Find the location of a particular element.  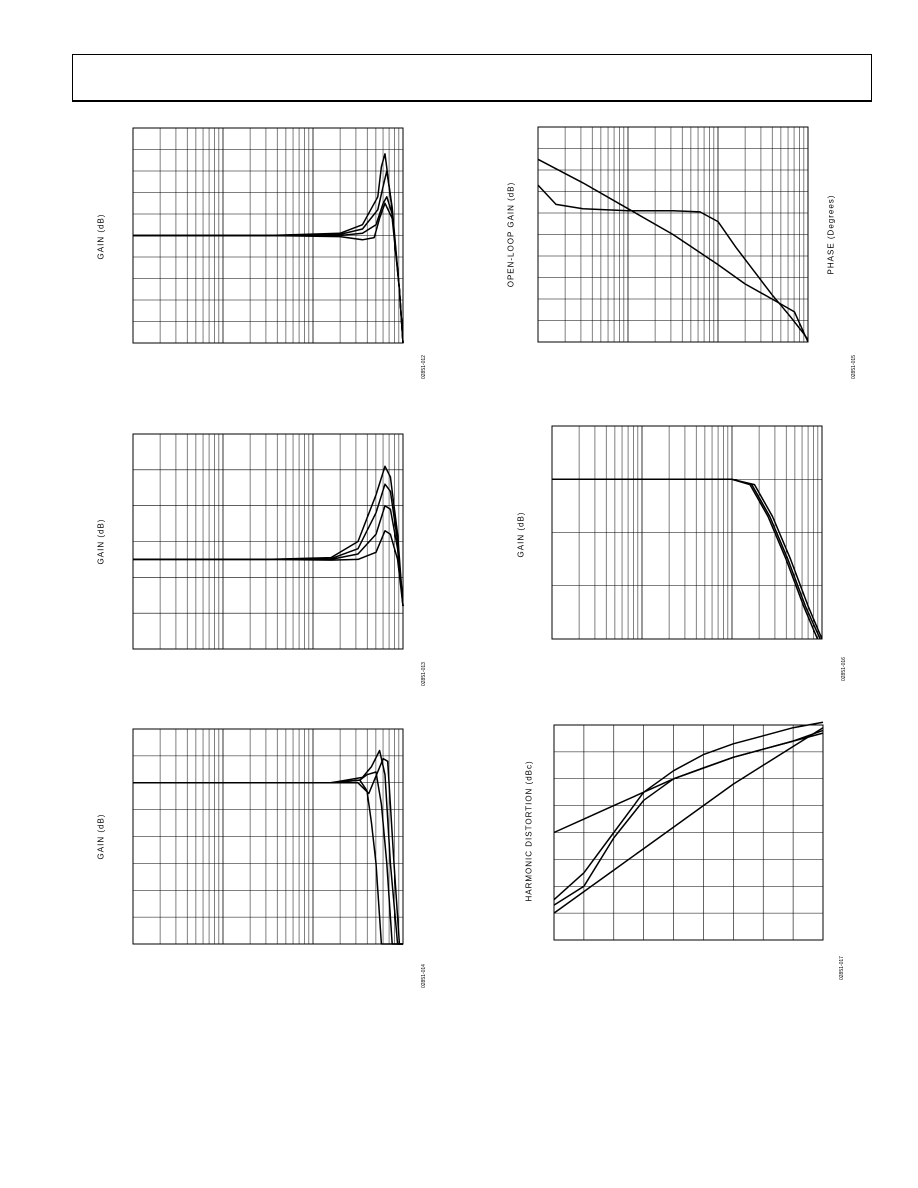

harmonic-distortion-chart is located at coordinates (688, 831).